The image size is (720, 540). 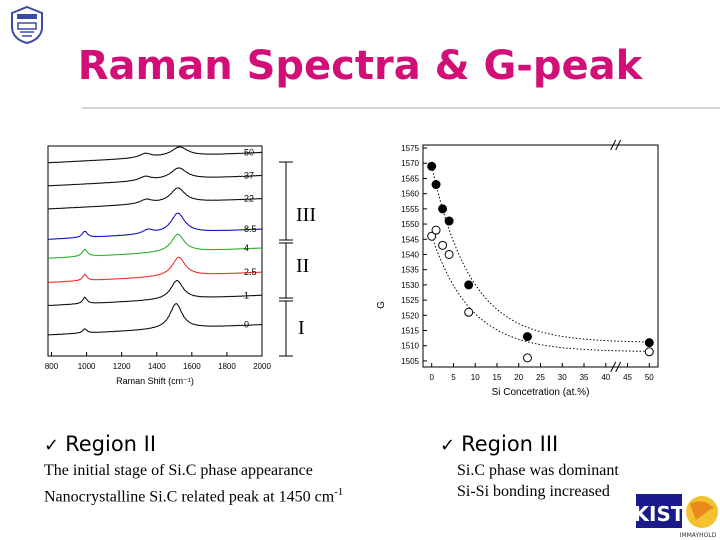 I want to click on x-tick-label: 40, so click(x=605, y=377).